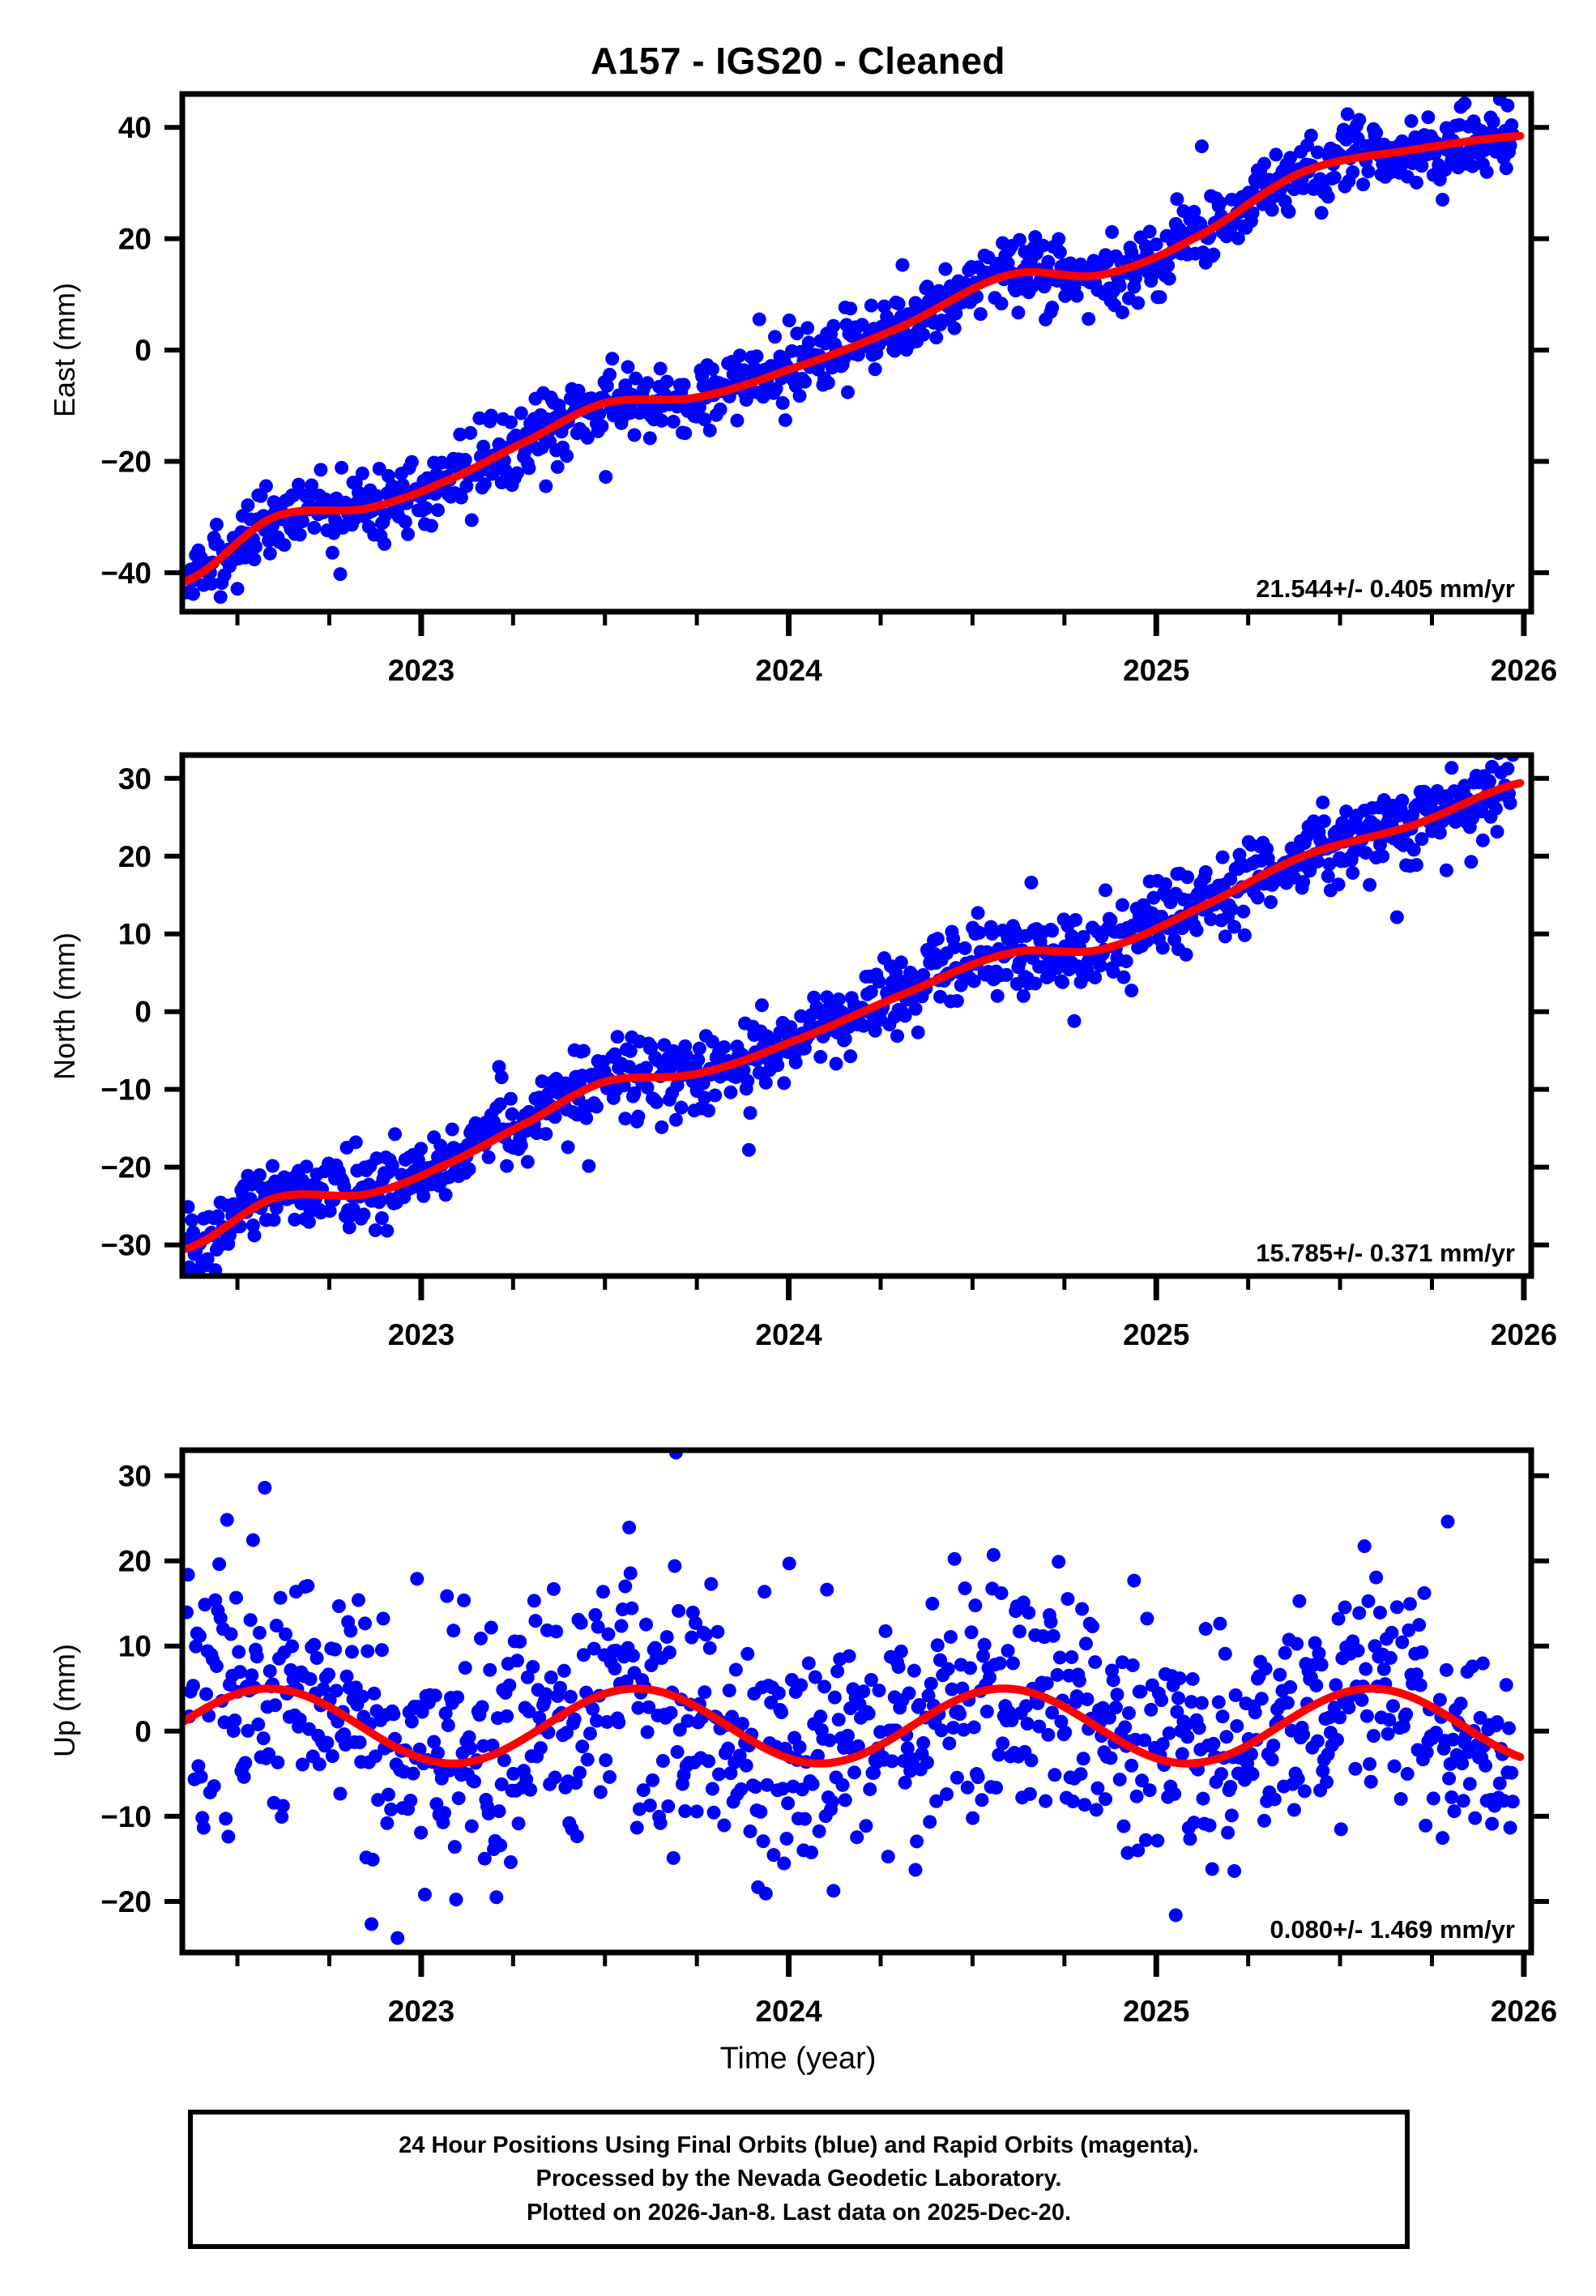 The height and width of the screenshot is (2296, 1596). What do you see at coordinates (142, 350) in the screenshot?
I see `y-tick-label-east: 0` at bounding box center [142, 350].